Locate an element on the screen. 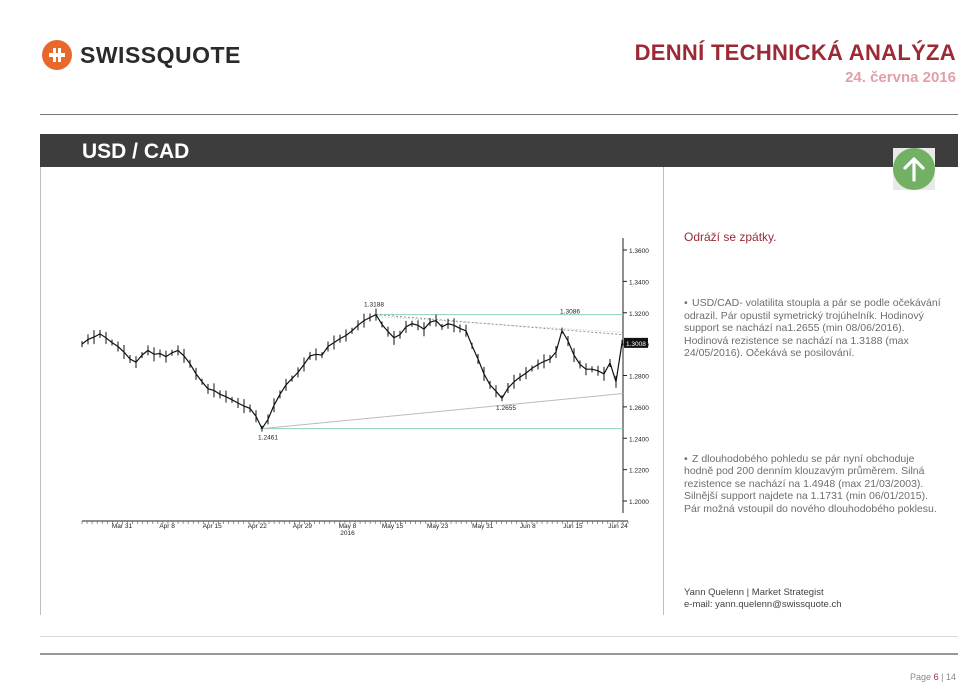  x-tick-label: Apr 29 is located at coordinates (303, 526).